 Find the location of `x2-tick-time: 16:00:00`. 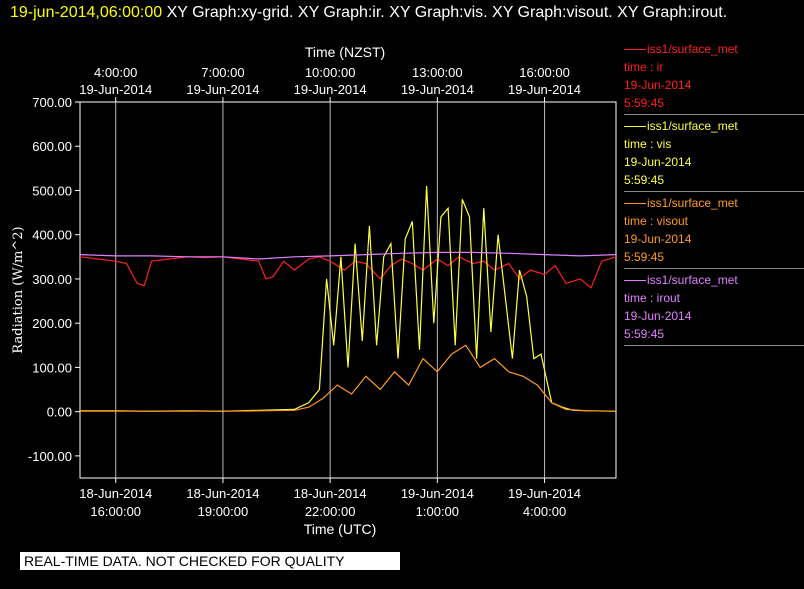

x2-tick-time: 16:00:00 is located at coordinates (544, 72).